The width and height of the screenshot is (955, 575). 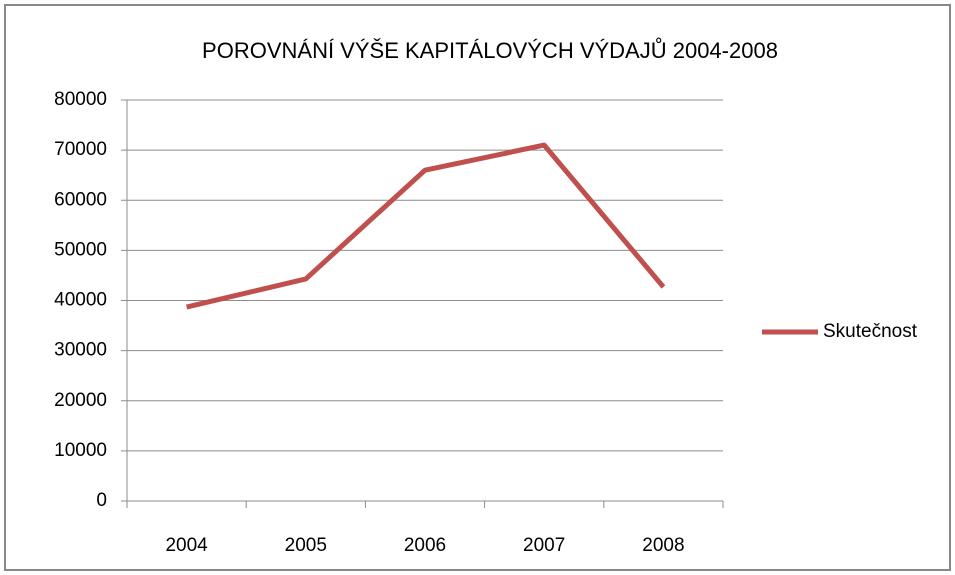 I want to click on y-tick-label: 70000, so click(x=80, y=149).